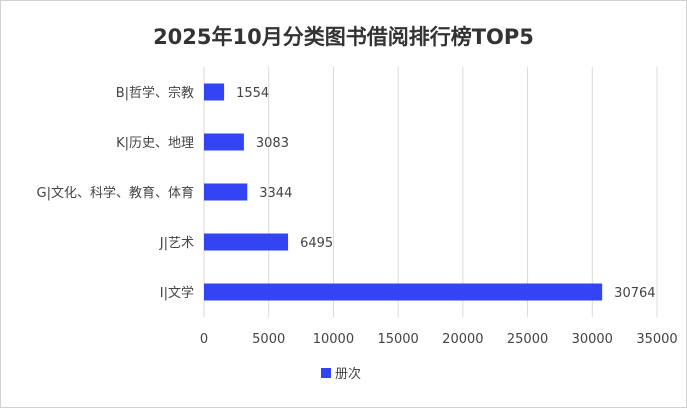 This screenshot has height=408, width=687. Describe the element at coordinates (656, 339) in the screenshot. I see `x-tick-label: 35000` at that location.